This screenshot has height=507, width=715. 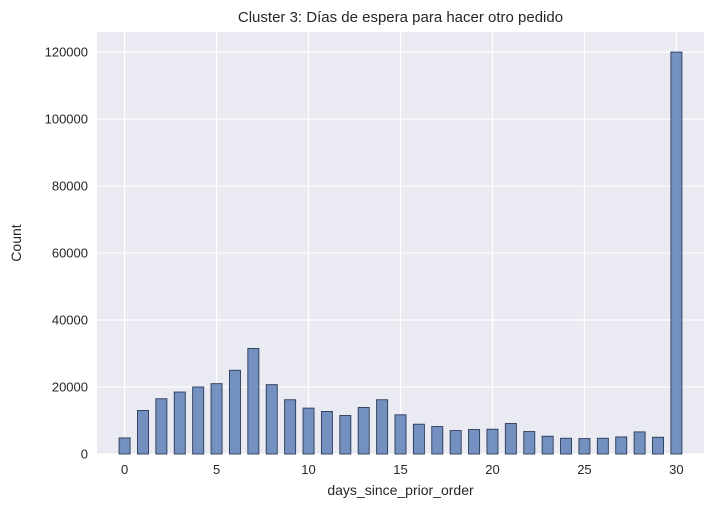 I want to click on x-tick-label: 25, so click(x=584, y=469).